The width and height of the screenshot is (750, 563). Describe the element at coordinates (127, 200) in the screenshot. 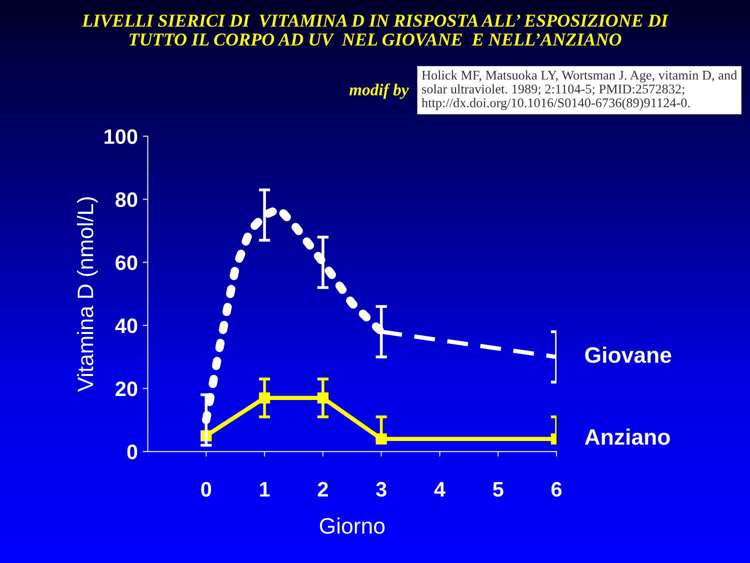

I see `y-tick-label: 80` at that location.